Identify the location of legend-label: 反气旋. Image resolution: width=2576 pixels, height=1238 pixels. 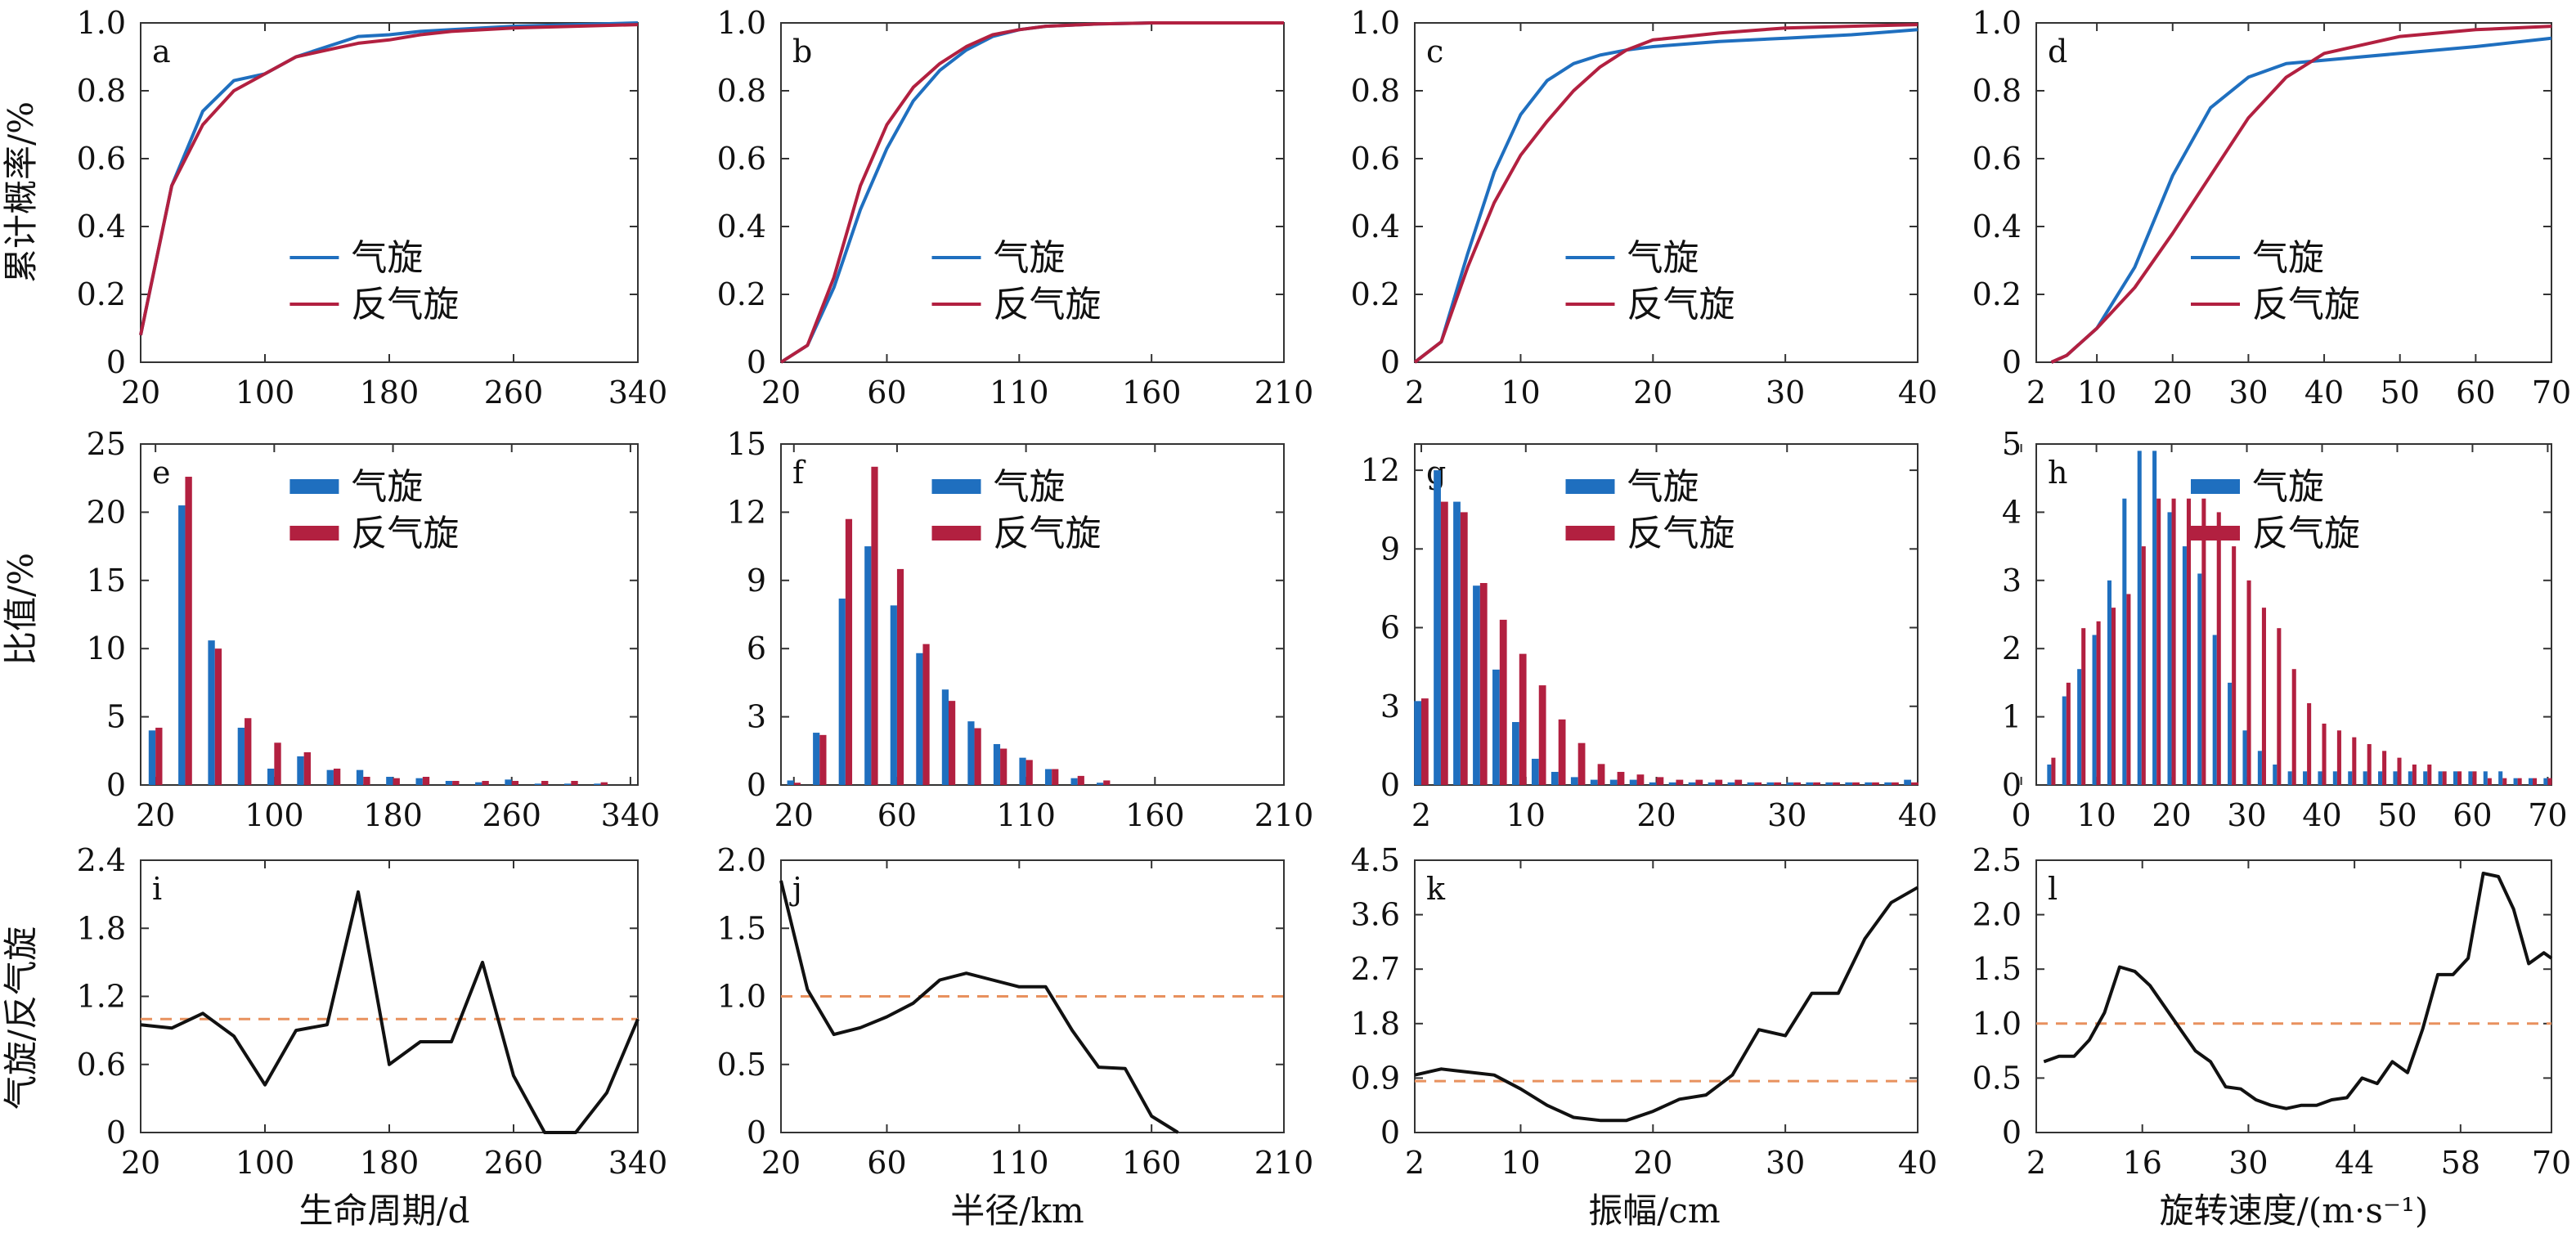
(1681, 533).